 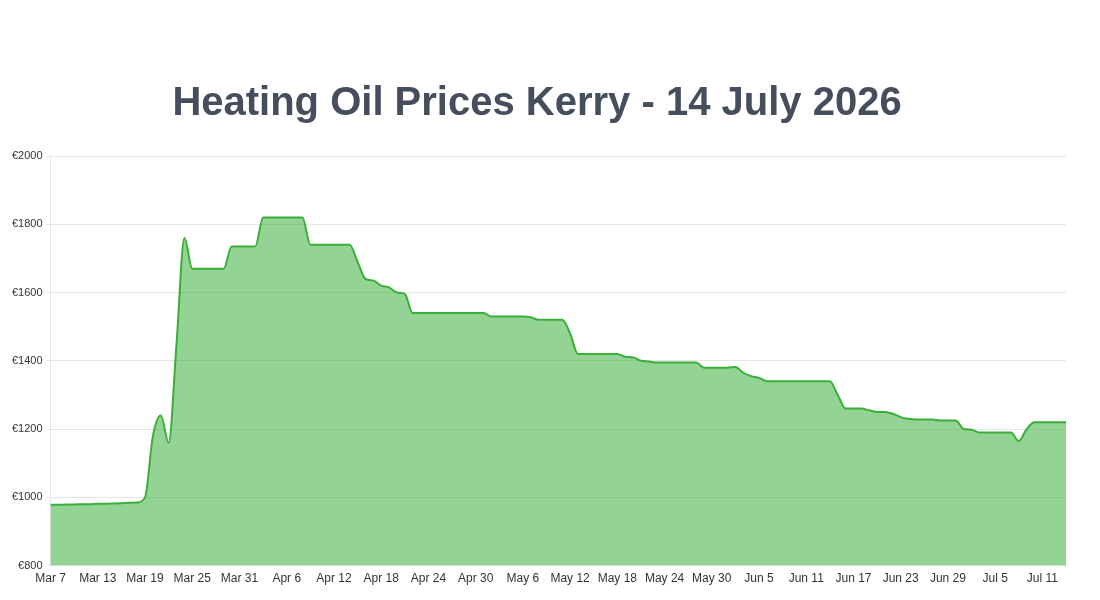 What do you see at coordinates (27, 291) in the screenshot?
I see `y-tick-label: €1600` at bounding box center [27, 291].